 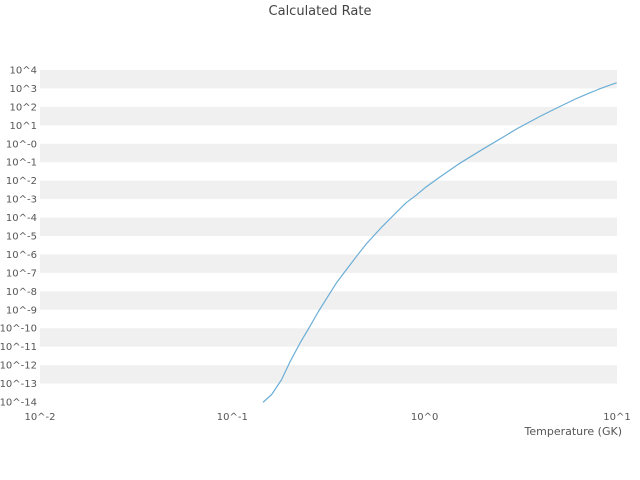 I want to click on x-tick-label: 10^0, so click(x=424, y=417).